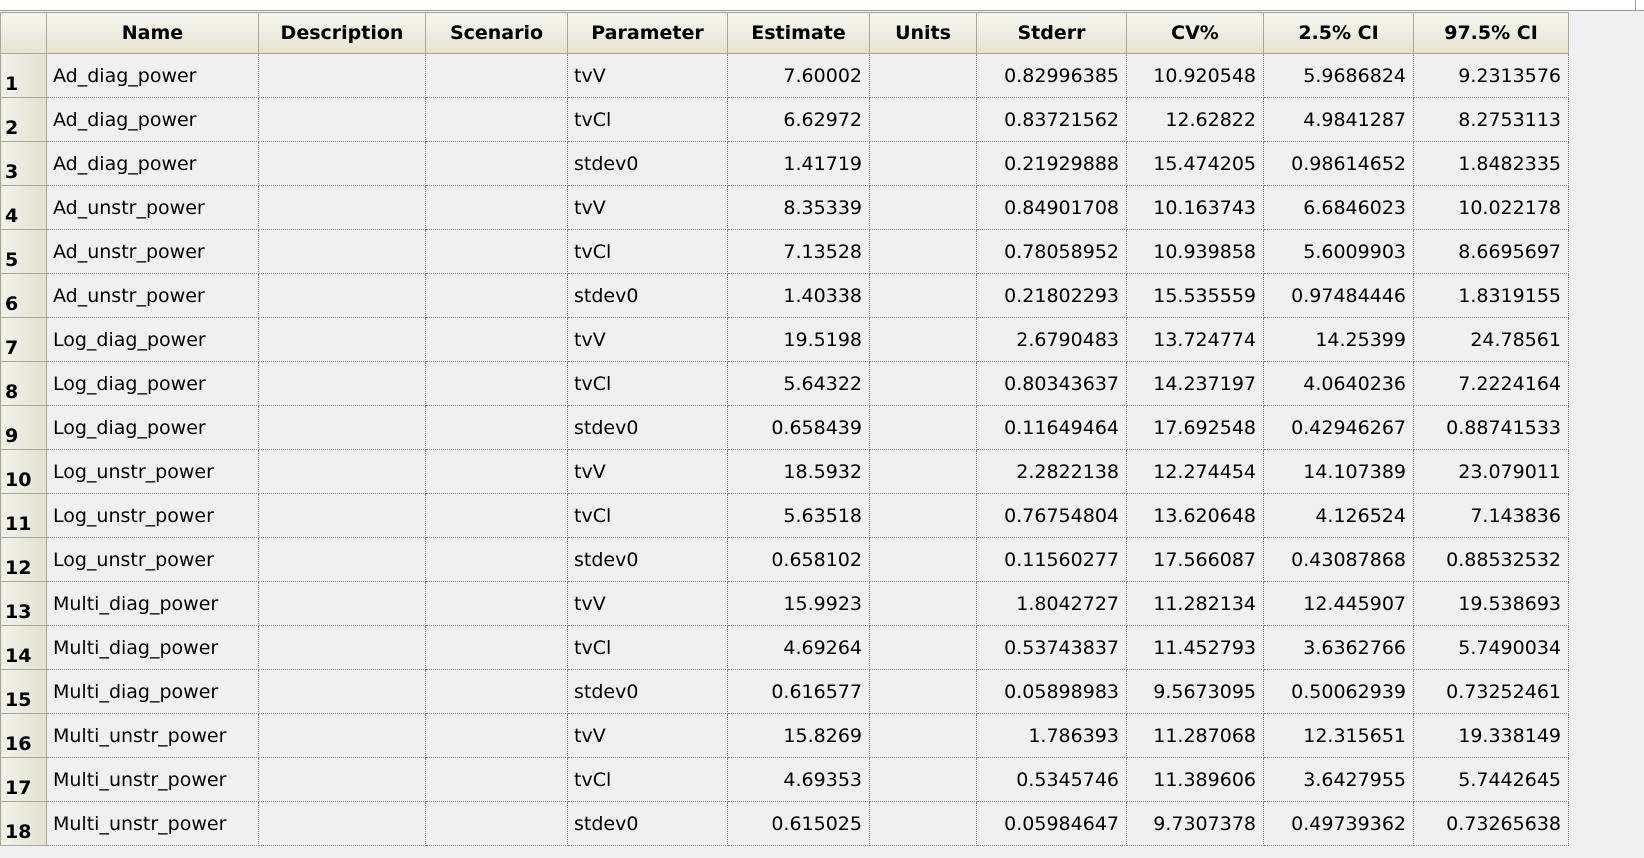  I want to click on cell-stderr: 0.5345746, so click(1051, 779).